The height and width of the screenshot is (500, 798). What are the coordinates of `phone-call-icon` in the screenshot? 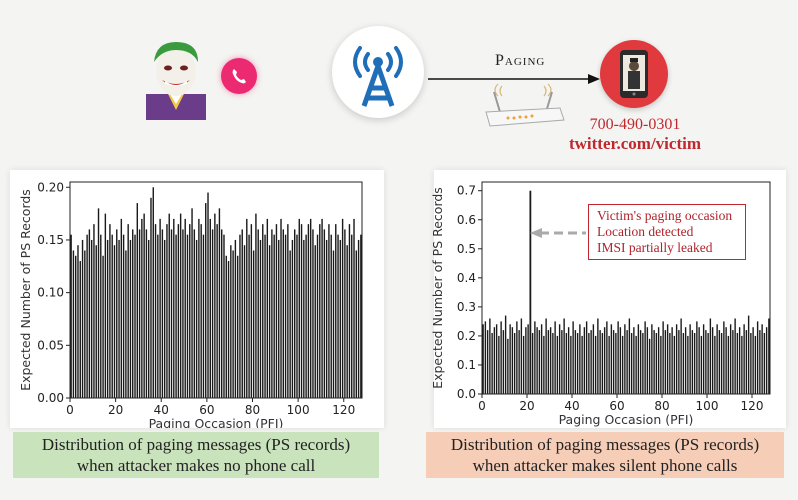 It's located at (239, 76).